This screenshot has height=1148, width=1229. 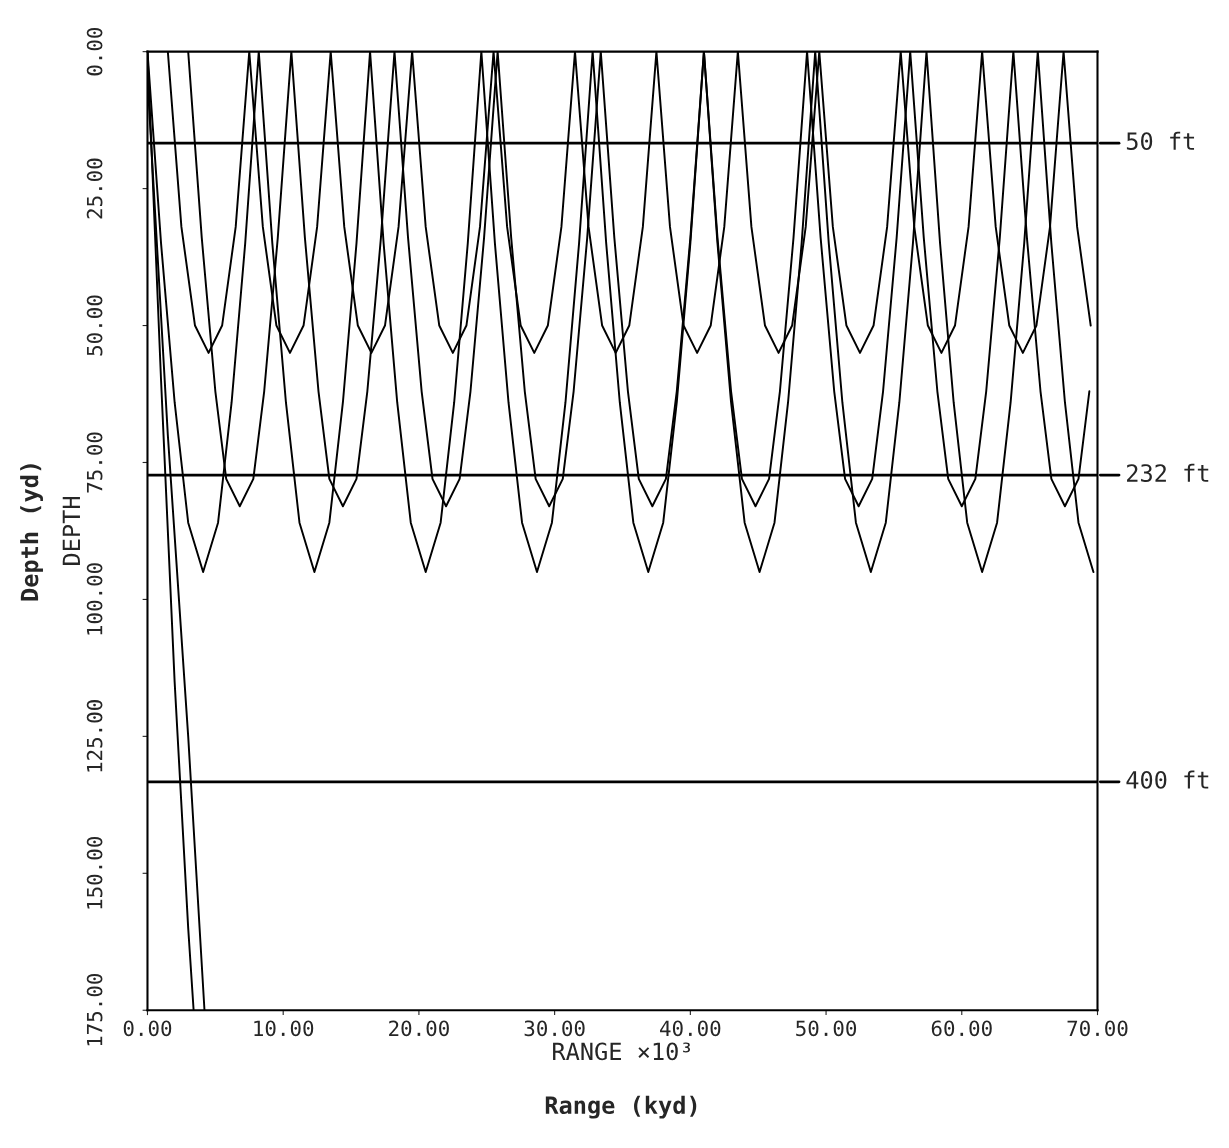 What do you see at coordinates (1168, 472) in the screenshot?
I see `ref-line-label: 232 ft` at bounding box center [1168, 472].